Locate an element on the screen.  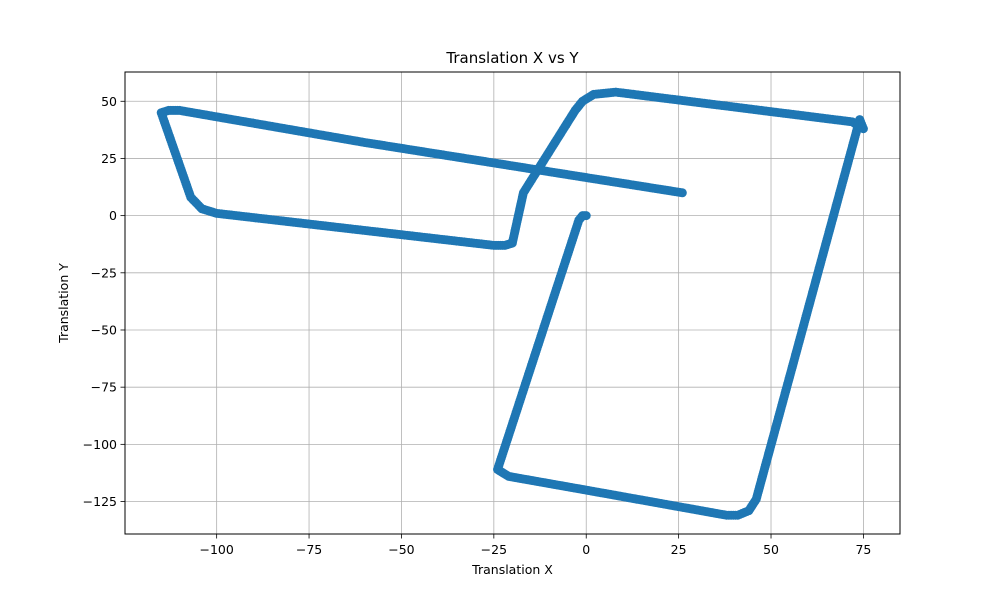
x-axis-ticks: −100 −75 −50 −25 0 25 50 75 is located at coordinates (535, 545).